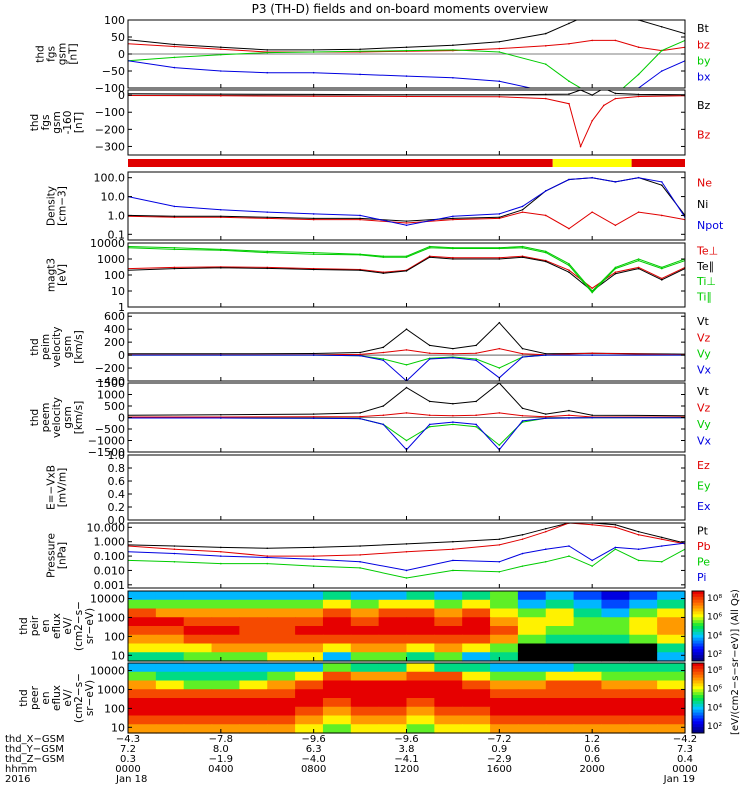 This screenshot has height=804, width=750. What do you see at coordinates (79, 347) in the screenshot?
I see `y-axis-label: [km/s]` at bounding box center [79, 347].